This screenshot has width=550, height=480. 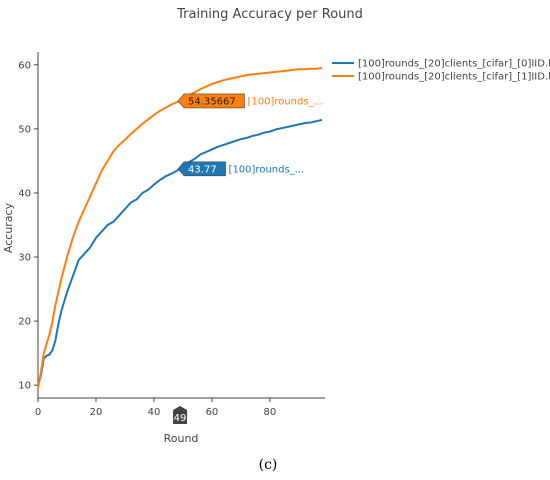 I want to click on x-tick-label: 40, so click(x=154, y=412).